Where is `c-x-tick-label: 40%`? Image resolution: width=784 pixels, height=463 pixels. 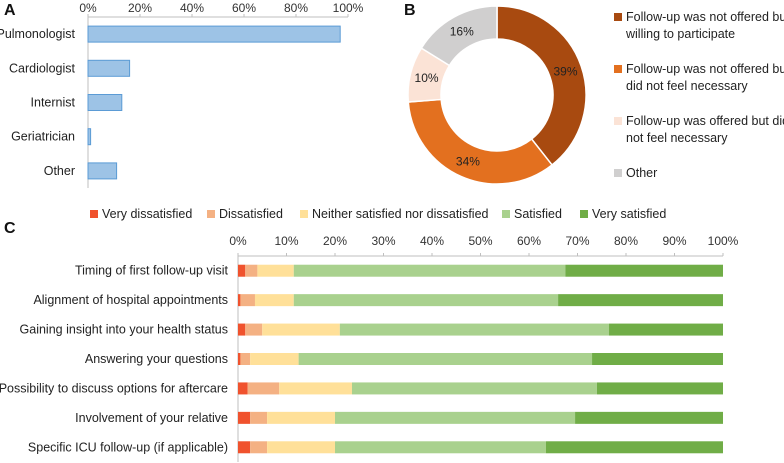
c-x-tick-label: 40% is located at coordinates (432, 241).